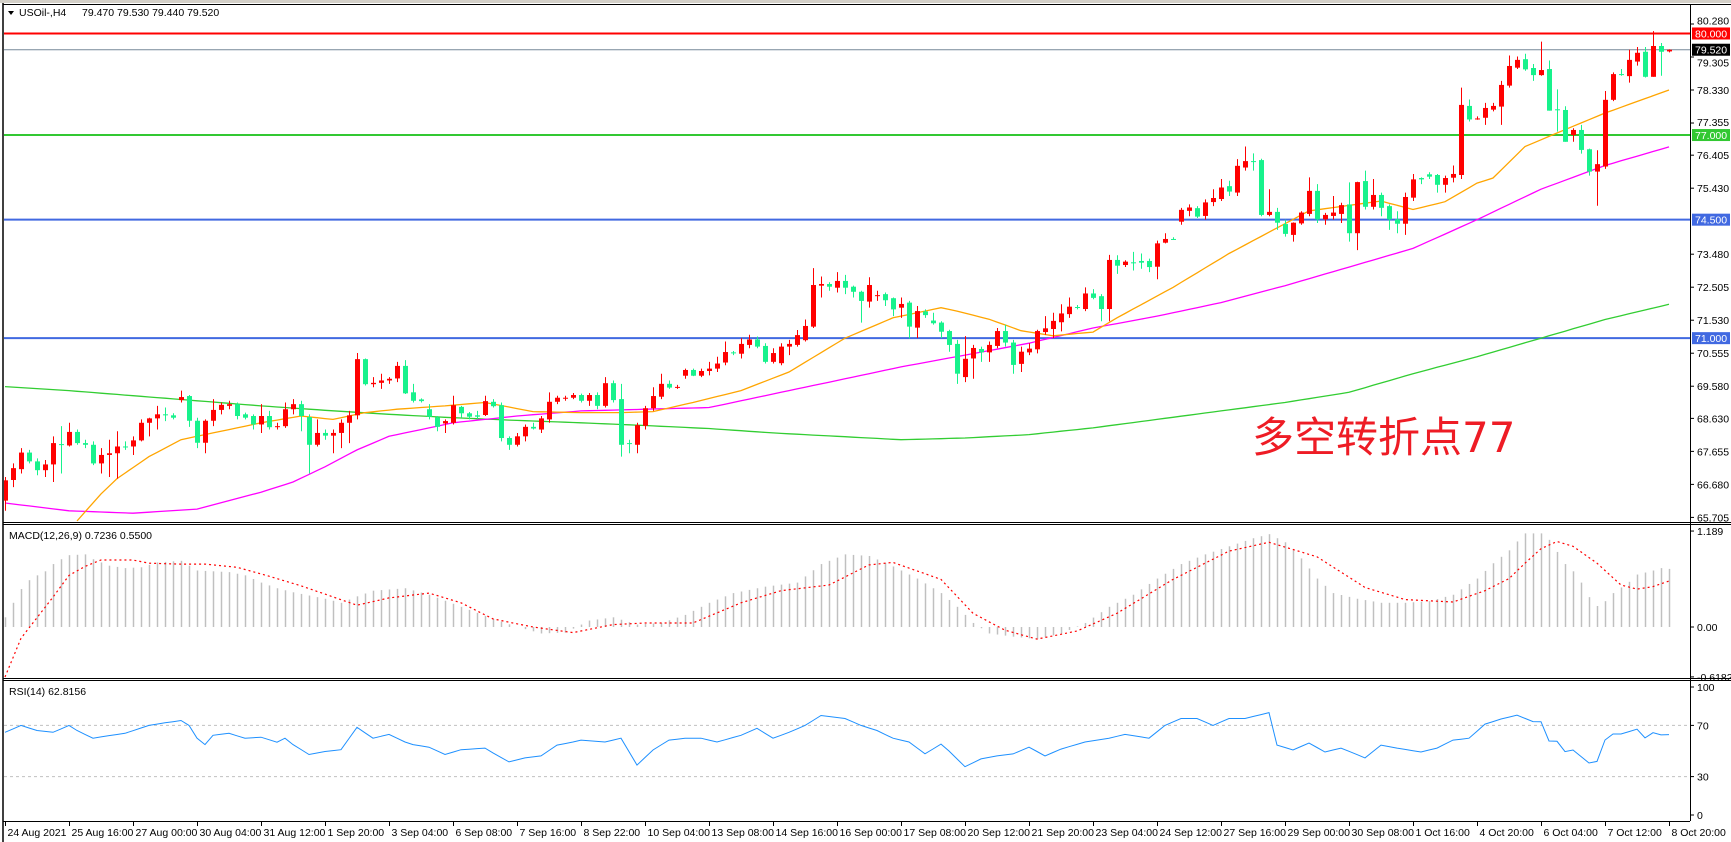  What do you see at coordinates (548, 833) in the screenshot?
I see `time-tick-label: 7 Sep 16:00` at bounding box center [548, 833].